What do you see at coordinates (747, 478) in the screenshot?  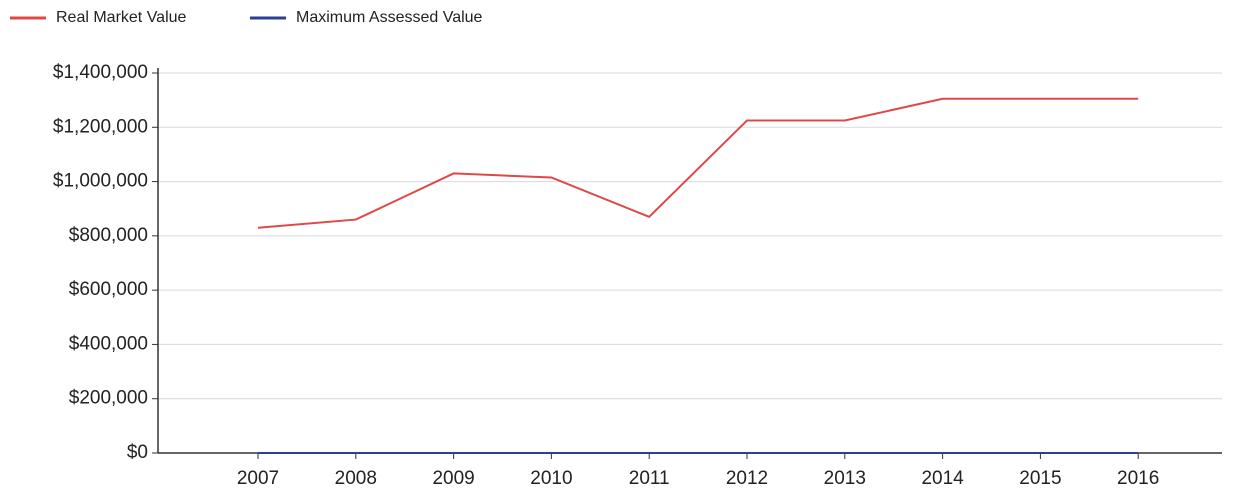 I see `x-tick-label: 2012` at bounding box center [747, 478].